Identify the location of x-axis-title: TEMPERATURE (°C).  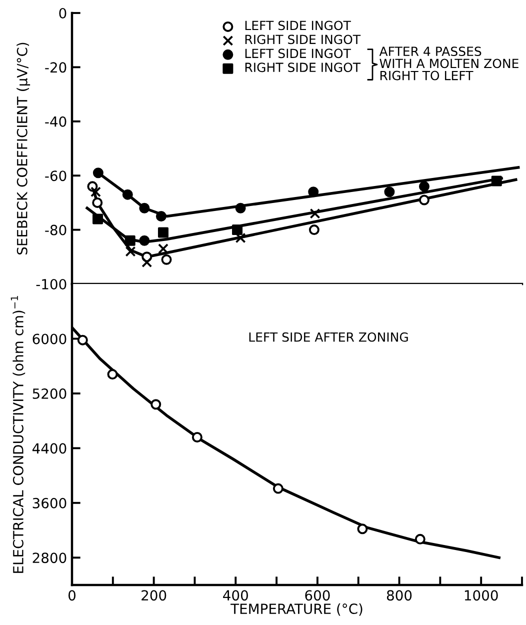
(296, 609).